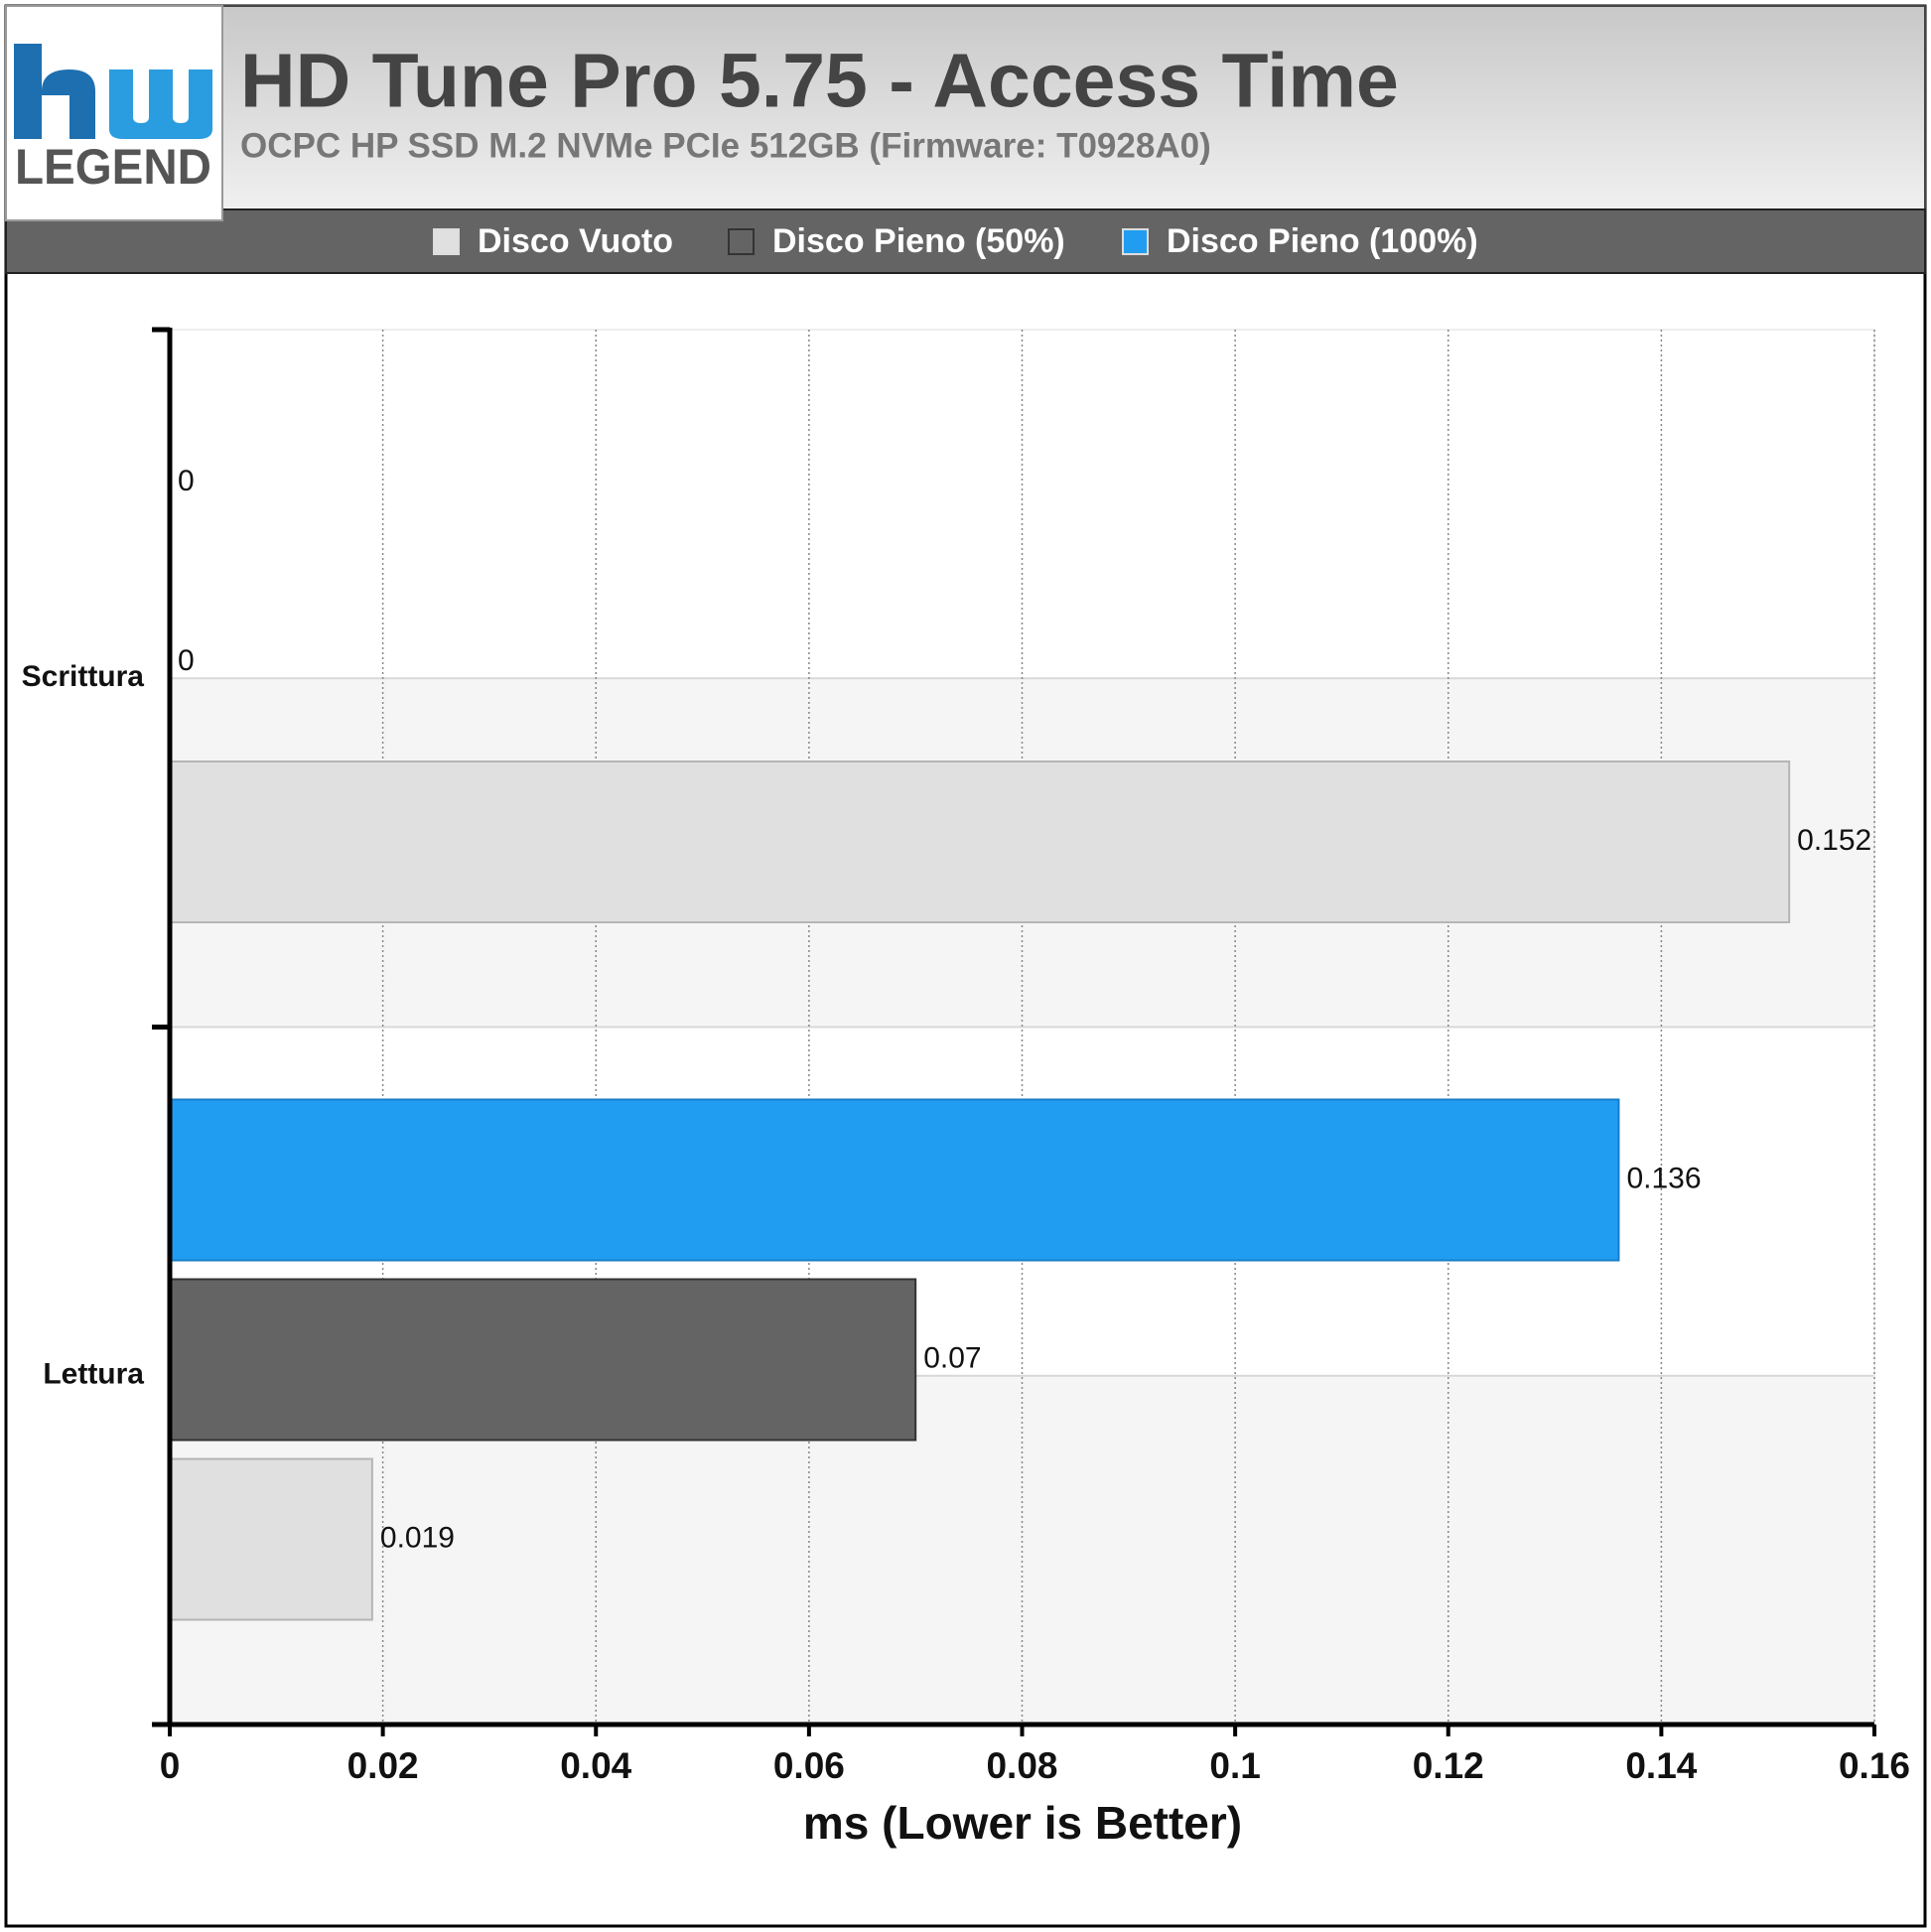  Describe the element at coordinates (114, 113) in the screenshot. I see `logo: LEGEND` at that location.